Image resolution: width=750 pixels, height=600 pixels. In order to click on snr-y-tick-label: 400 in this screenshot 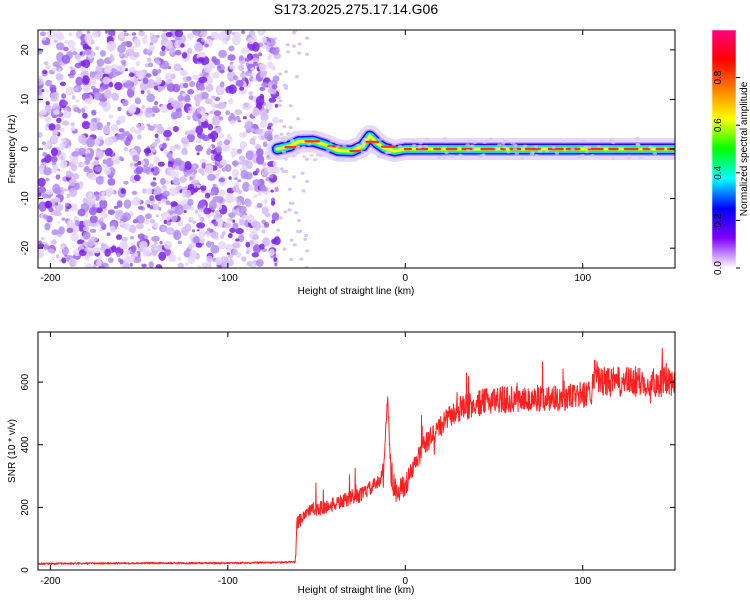, I will do `click(25, 444)`.